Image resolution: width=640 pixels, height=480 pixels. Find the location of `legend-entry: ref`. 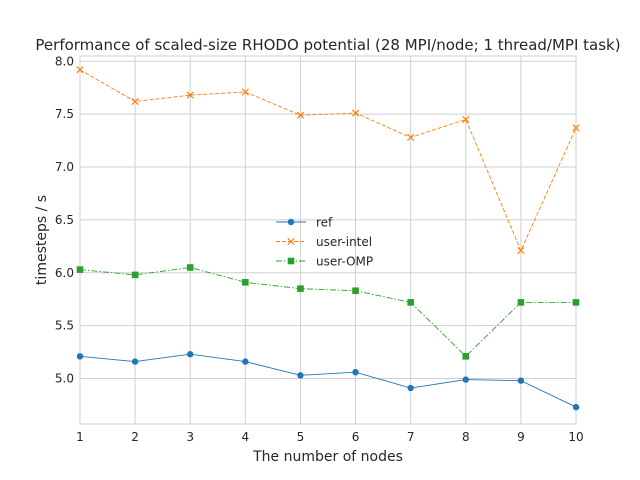

legend-entry: ref is located at coordinates (304, 223).